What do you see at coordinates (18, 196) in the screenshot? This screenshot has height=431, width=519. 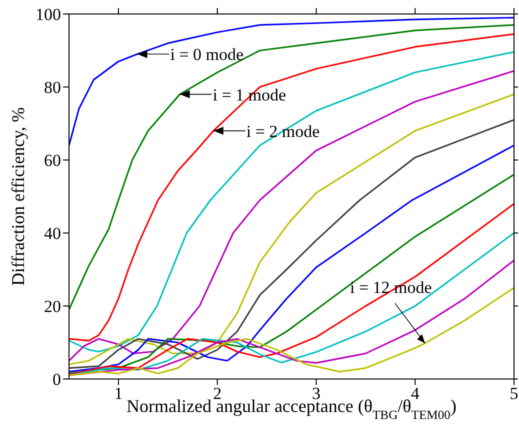 I see `y-axis-title: Diffraction efficiency, %` at bounding box center [18, 196].